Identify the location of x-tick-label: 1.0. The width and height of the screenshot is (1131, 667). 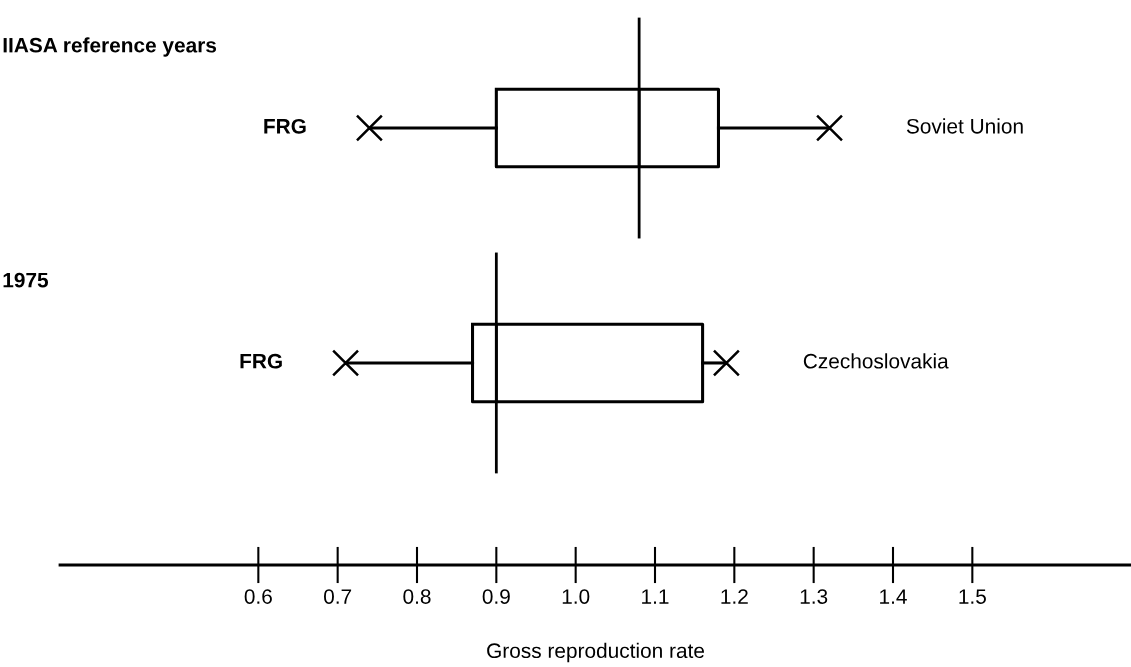
(576, 596).